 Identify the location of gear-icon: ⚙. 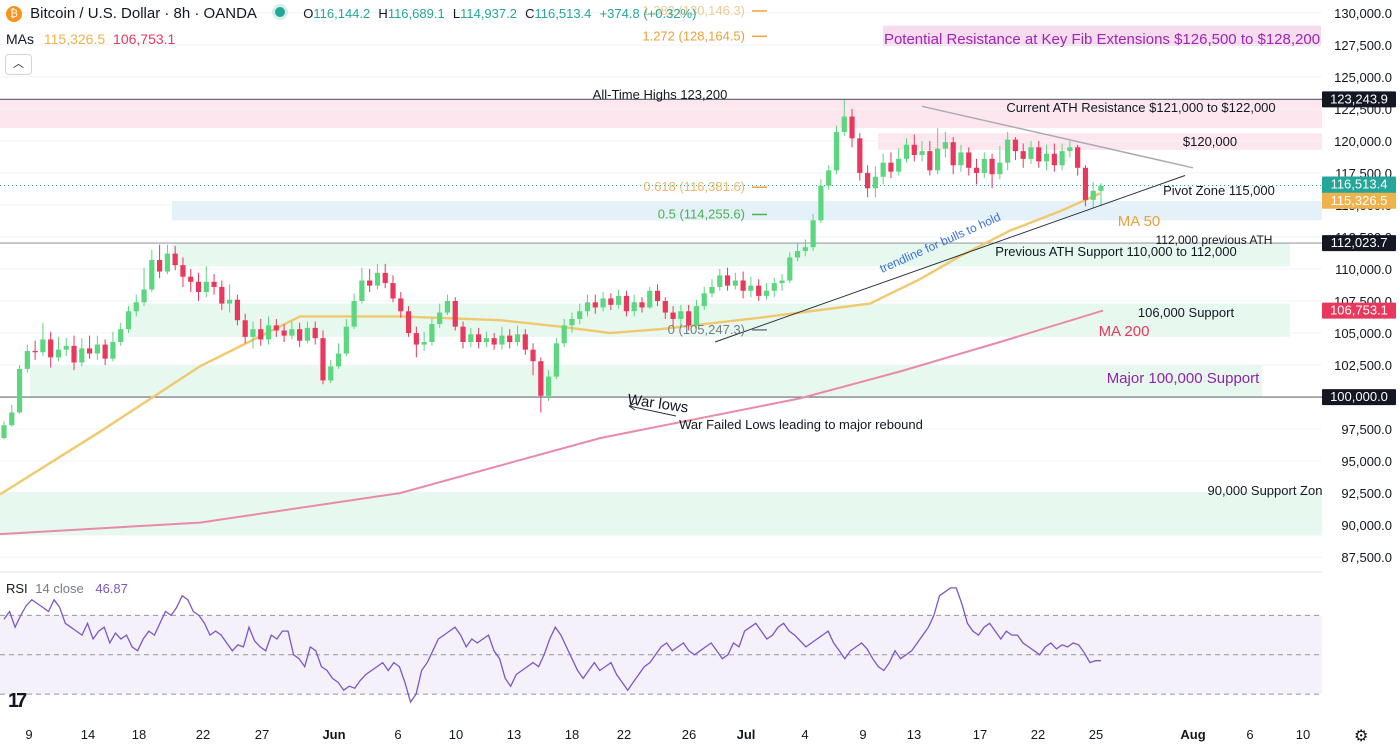
(1361, 736).